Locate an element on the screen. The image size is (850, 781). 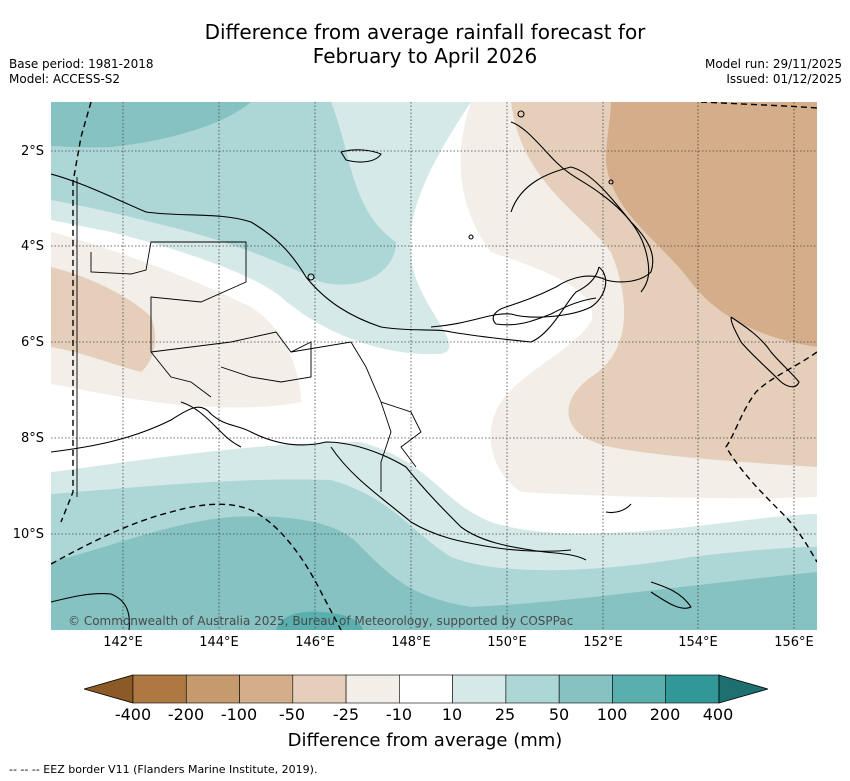
lon-label-156e: 156°E is located at coordinates (794, 642).